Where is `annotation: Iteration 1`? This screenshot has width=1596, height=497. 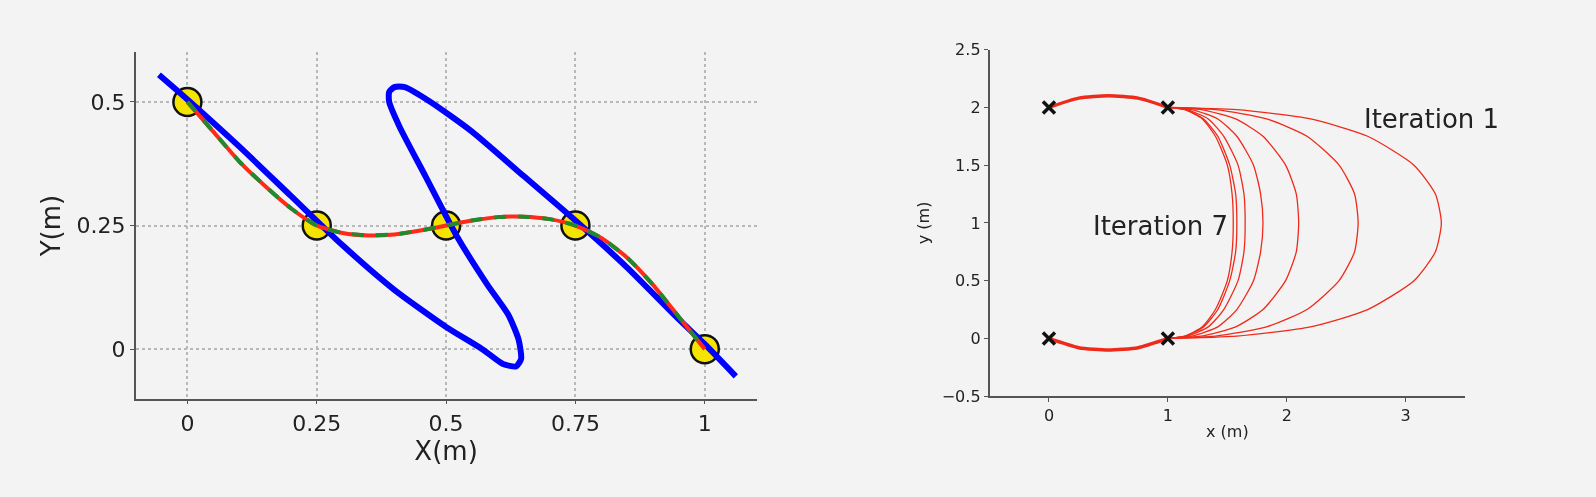 annotation: Iteration 1 is located at coordinates (1432, 119).